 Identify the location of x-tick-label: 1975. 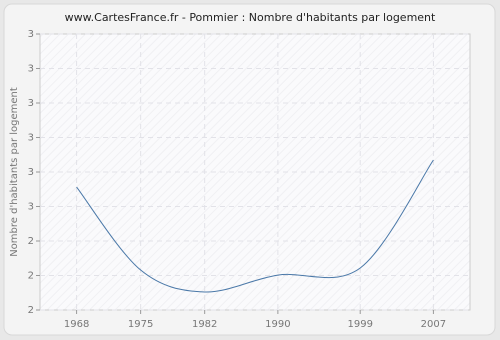
(140, 324).